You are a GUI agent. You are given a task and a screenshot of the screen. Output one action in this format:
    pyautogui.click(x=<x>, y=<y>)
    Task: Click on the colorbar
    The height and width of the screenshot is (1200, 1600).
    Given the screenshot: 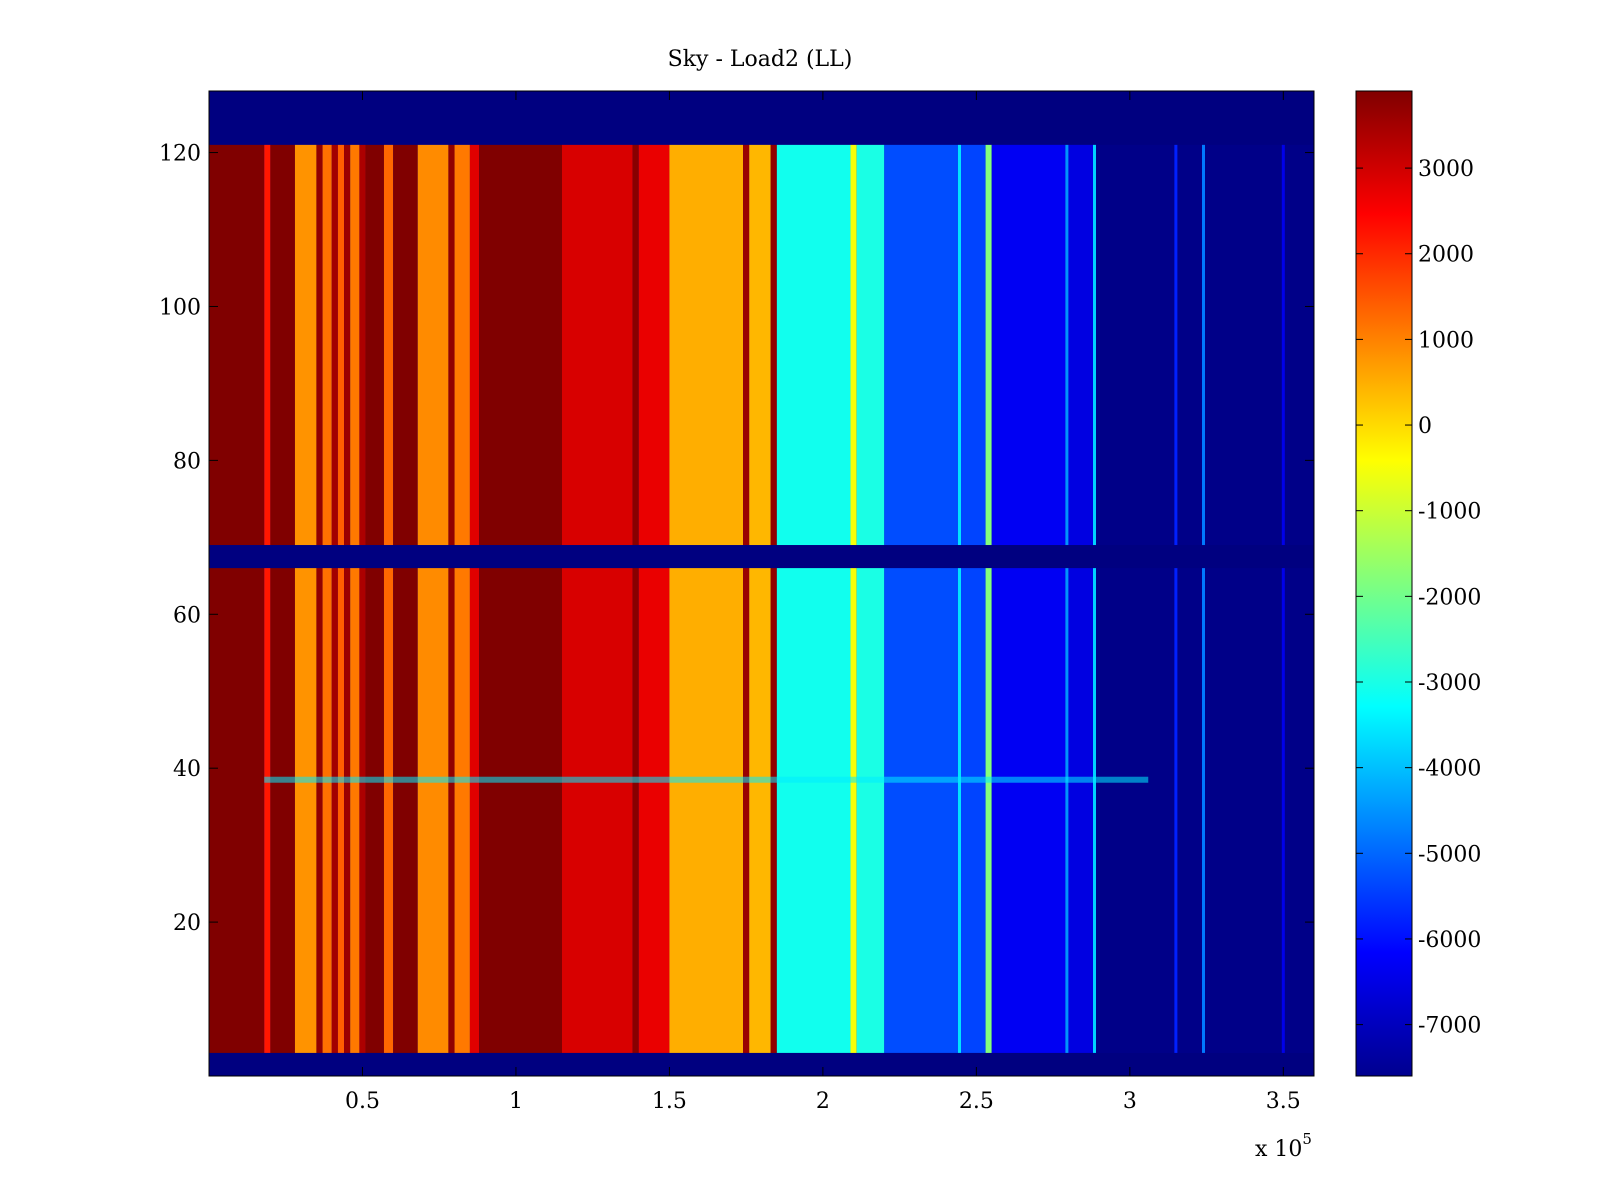 What is the action you would take?
    pyautogui.click(x=1384, y=583)
    